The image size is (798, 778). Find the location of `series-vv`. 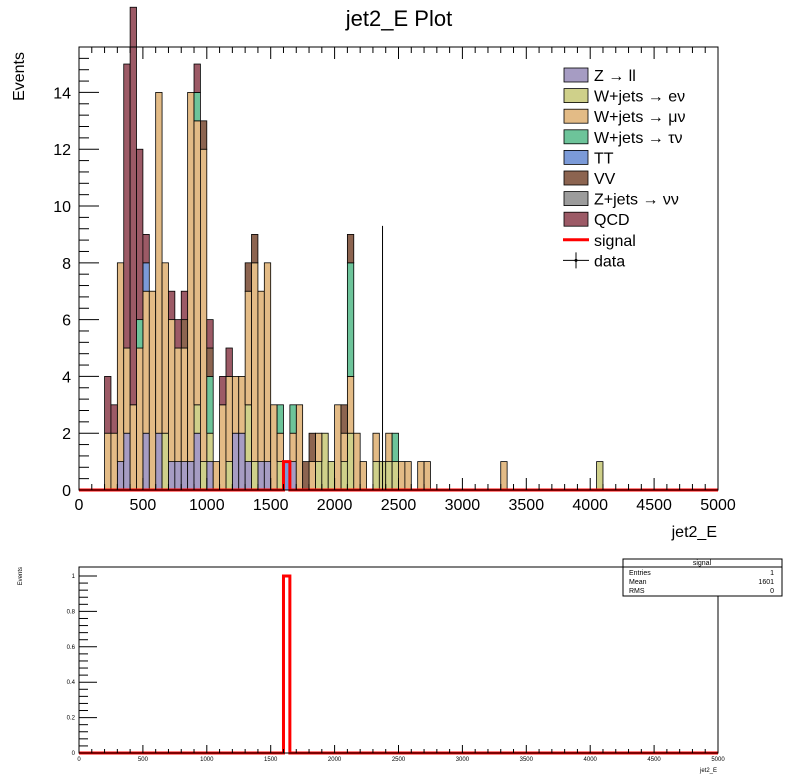

series-vv is located at coordinates (267, 305).